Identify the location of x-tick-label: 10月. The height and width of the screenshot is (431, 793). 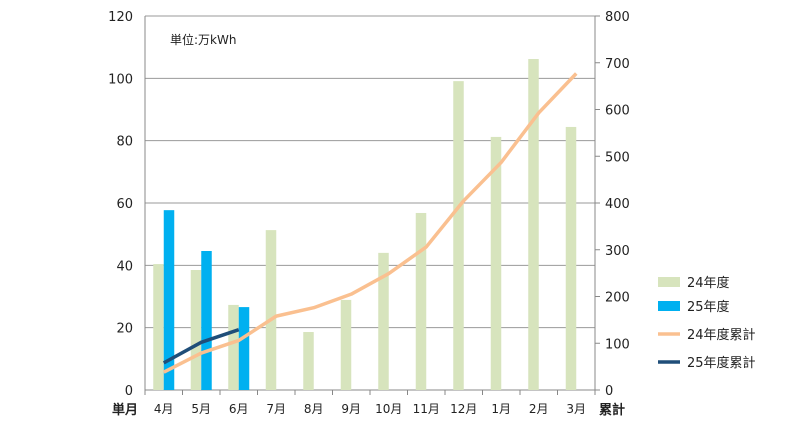
(388, 409).